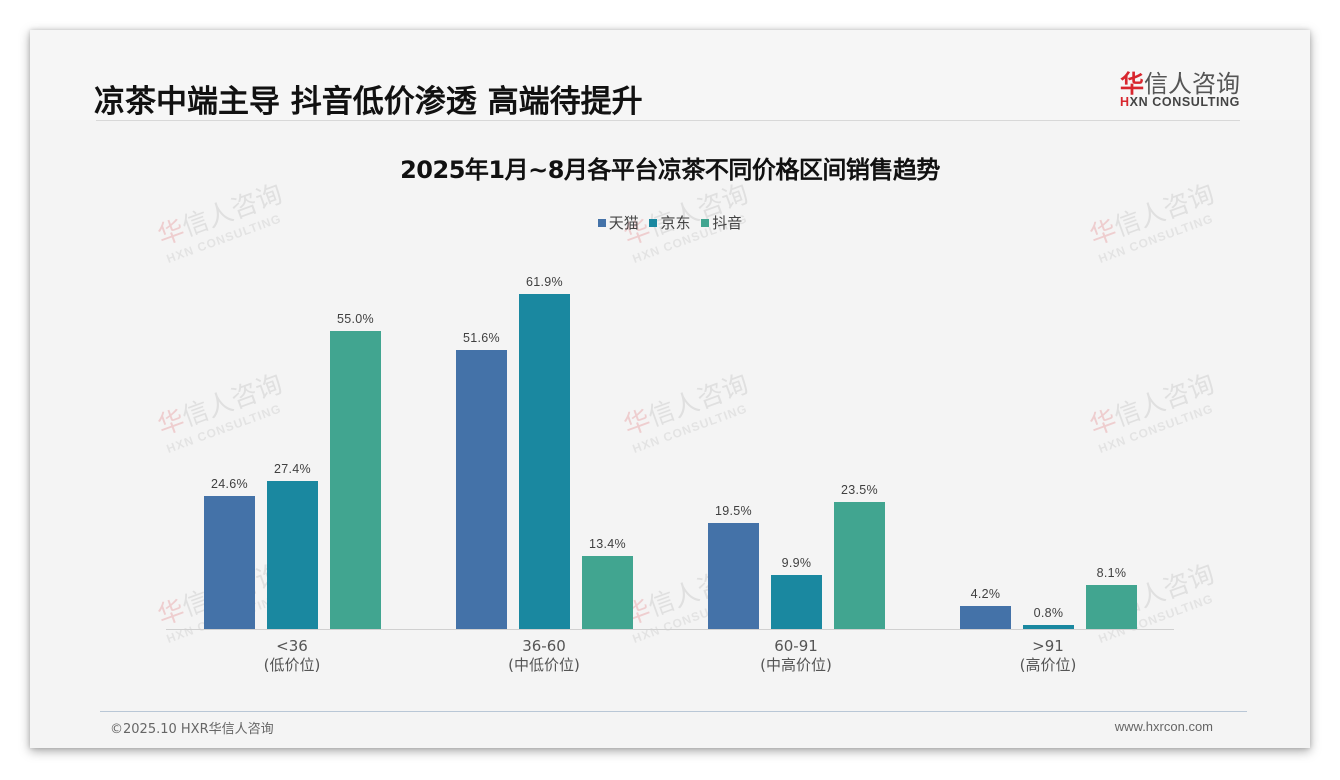 This screenshot has height=780, width=1340. I want to click on x-axis-category-label: <36 (低价位), so click(292, 656).